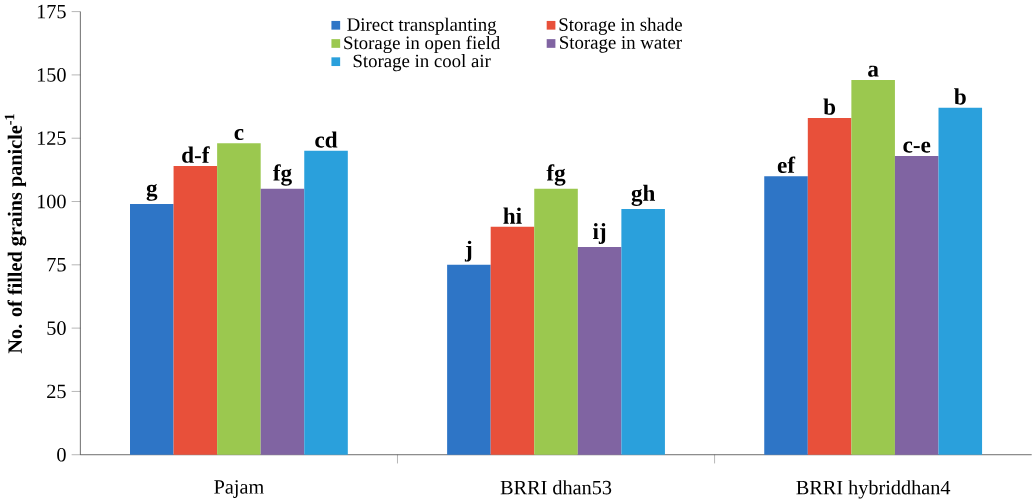  I want to click on legend-label: Storage in water, so click(621, 44).